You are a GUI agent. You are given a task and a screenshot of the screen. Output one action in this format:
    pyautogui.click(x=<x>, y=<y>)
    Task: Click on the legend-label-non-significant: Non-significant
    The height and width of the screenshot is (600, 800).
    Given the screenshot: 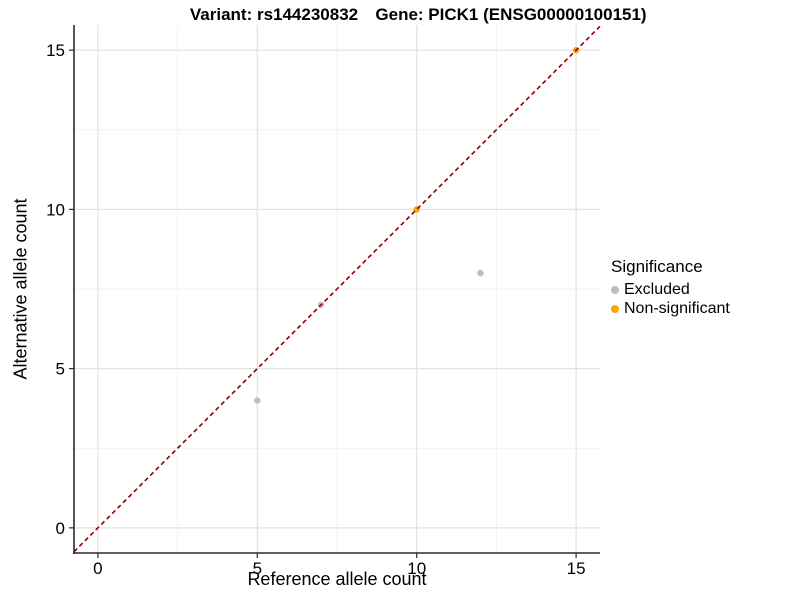 What is the action you would take?
    pyautogui.click(x=677, y=308)
    